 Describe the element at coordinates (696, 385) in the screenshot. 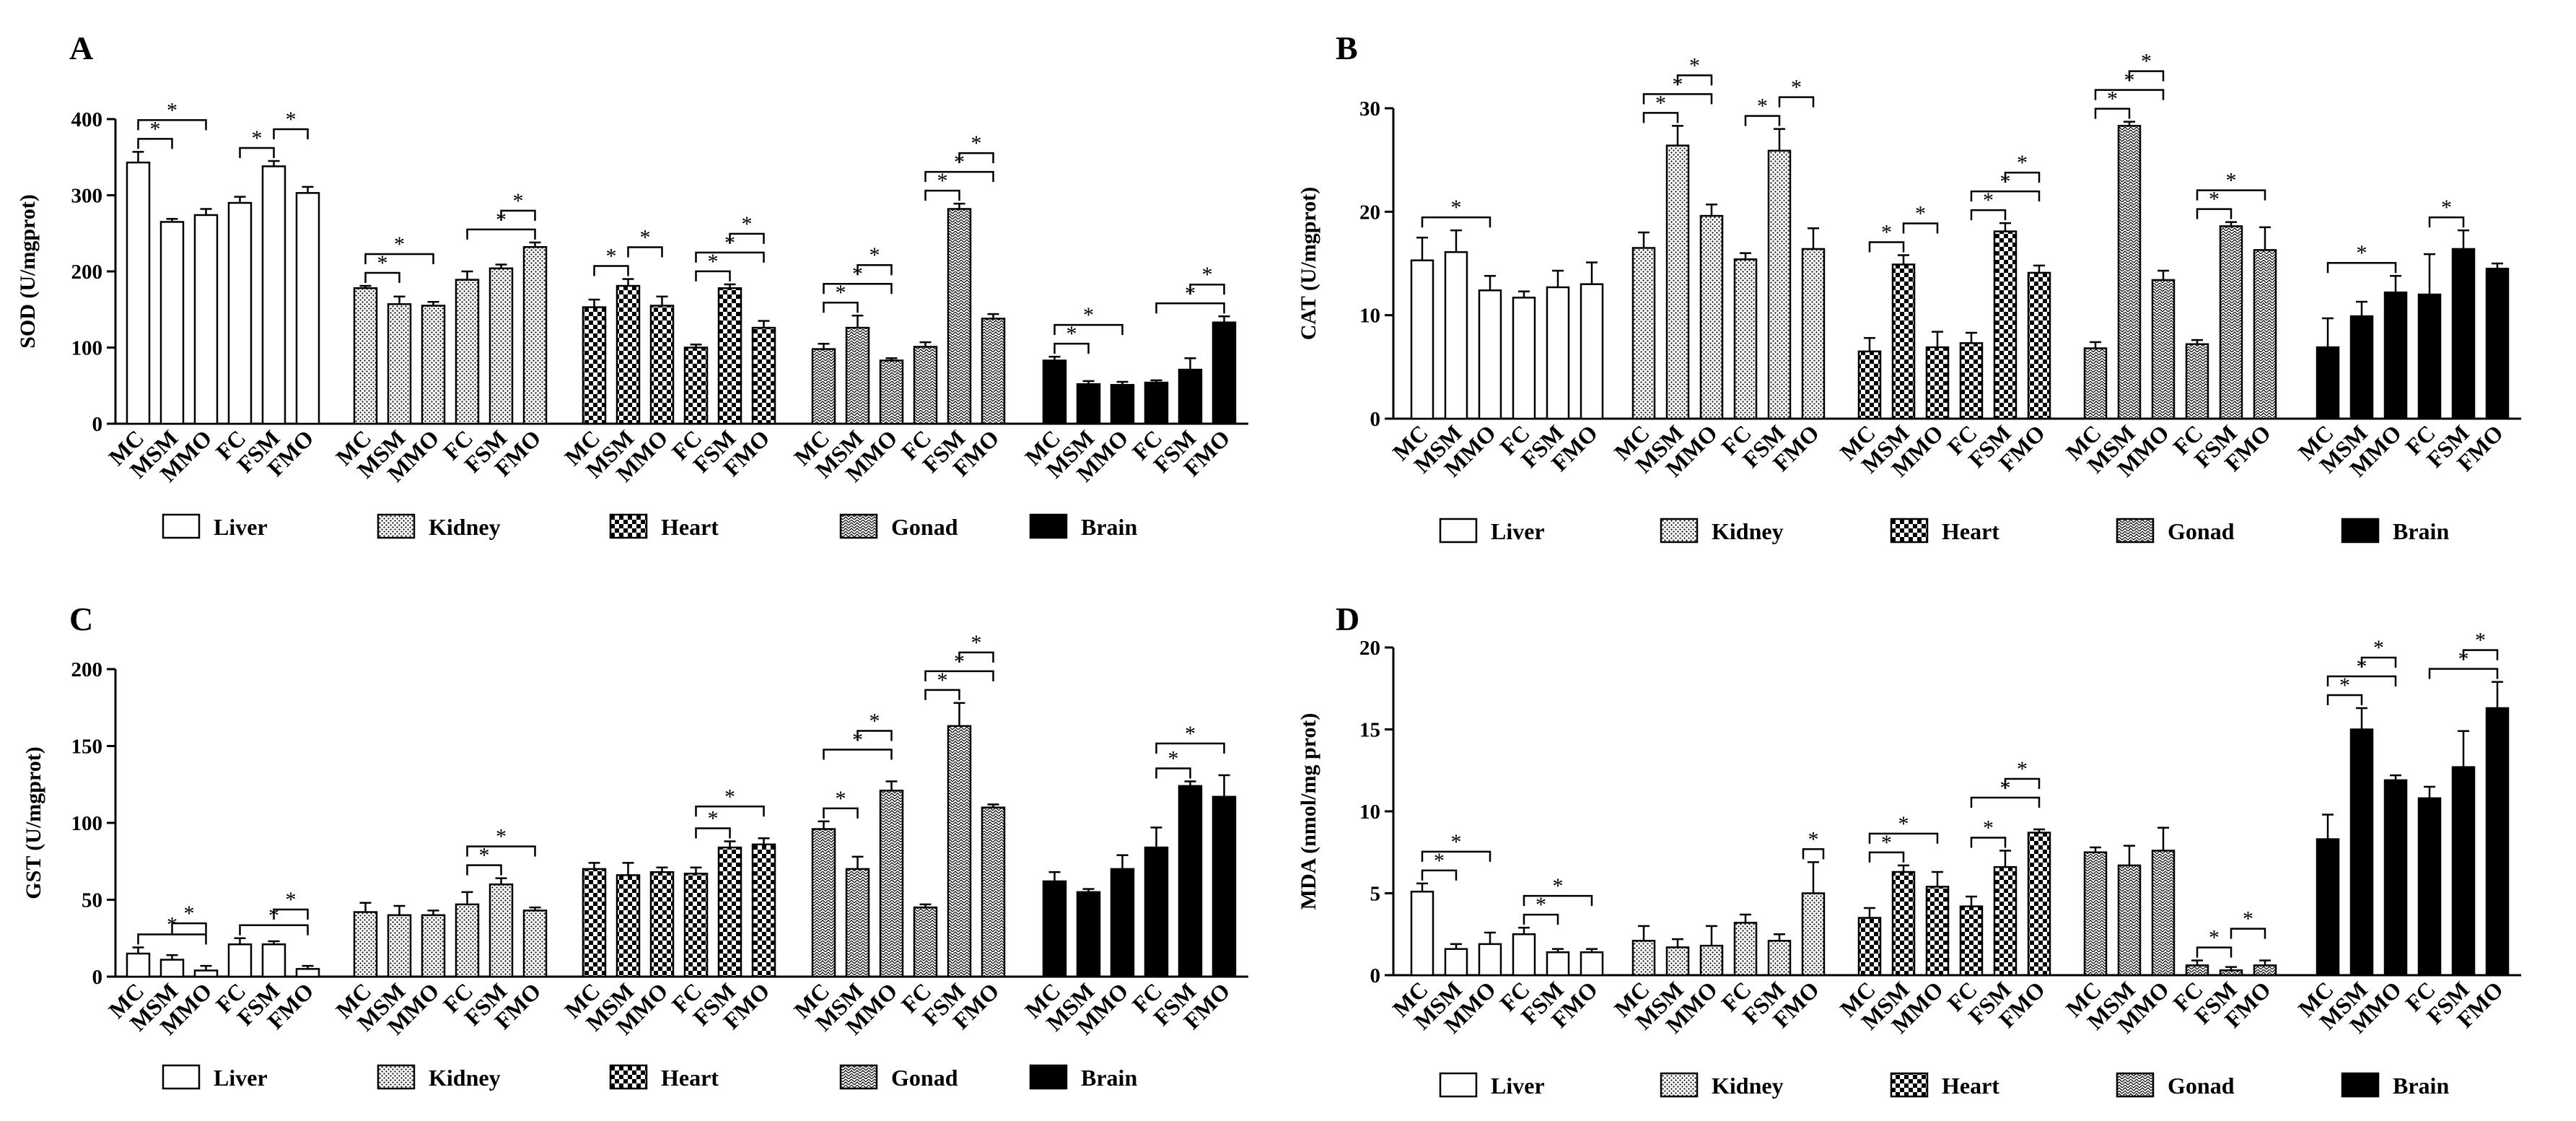

I see `bar-heart-fc` at that location.